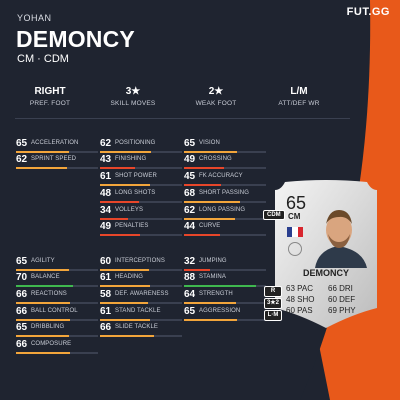 The height and width of the screenshot is (400, 400). I want to click on club-badge-icon, so click(295, 249).